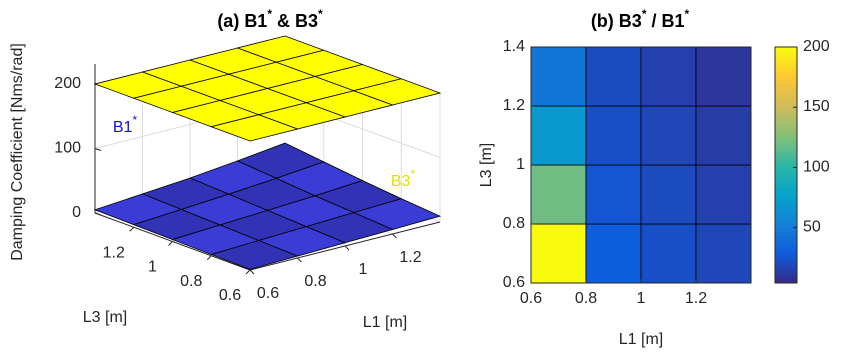 The height and width of the screenshot is (358, 852). I want to click on series-label: B3*, so click(403, 178).